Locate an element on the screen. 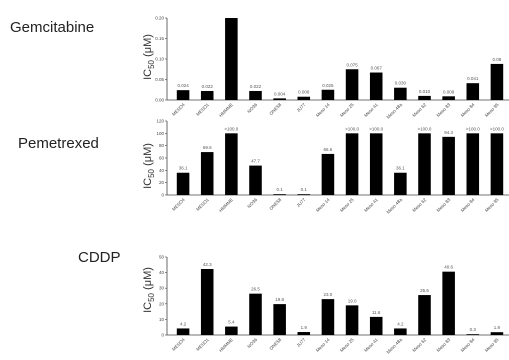 This screenshot has height=360, width=509. cddp-y-axis-label: IC50 (μM) is located at coordinates (149, 290).